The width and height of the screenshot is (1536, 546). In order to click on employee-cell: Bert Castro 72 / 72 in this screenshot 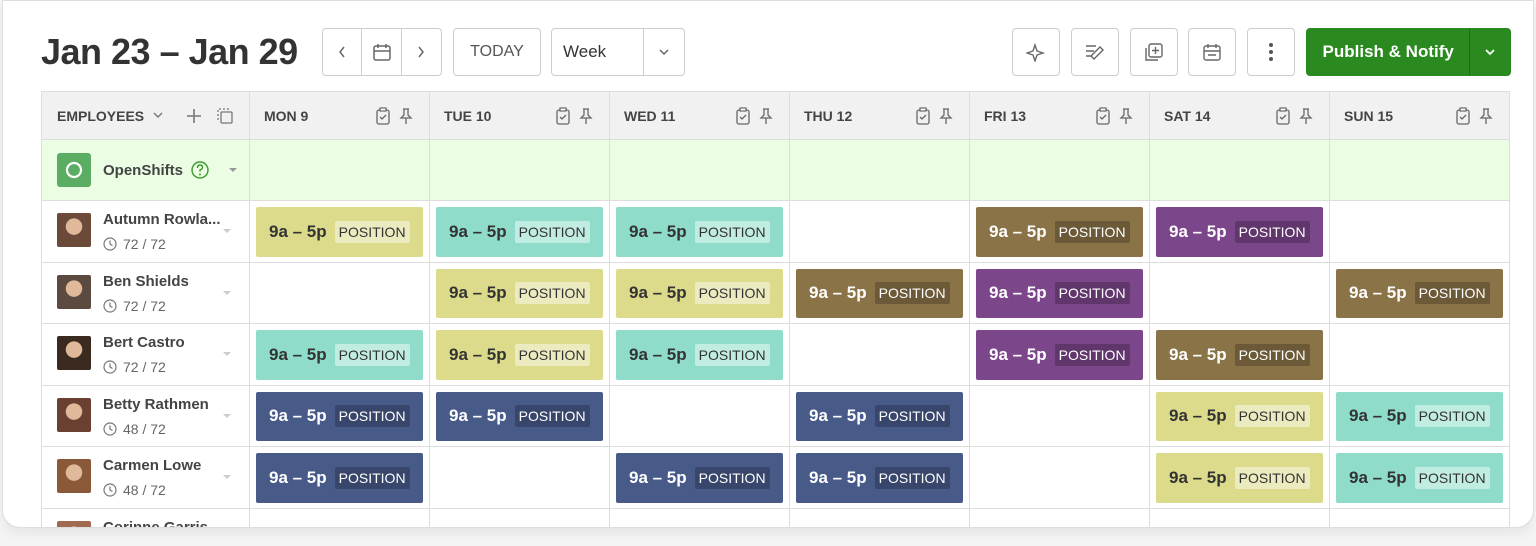, I will do `click(146, 355)`.